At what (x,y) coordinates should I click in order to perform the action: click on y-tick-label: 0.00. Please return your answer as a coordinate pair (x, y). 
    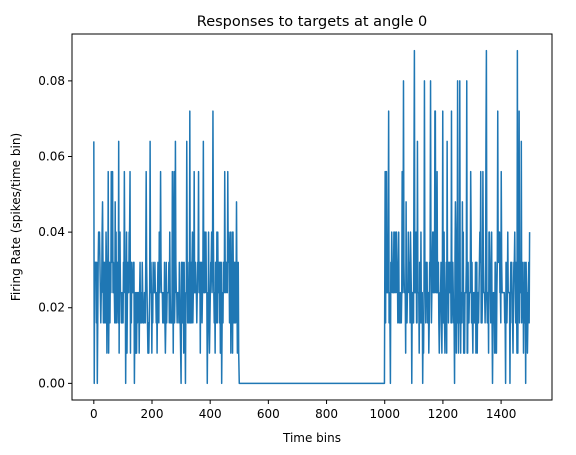
    Looking at the image, I should click on (51, 383).